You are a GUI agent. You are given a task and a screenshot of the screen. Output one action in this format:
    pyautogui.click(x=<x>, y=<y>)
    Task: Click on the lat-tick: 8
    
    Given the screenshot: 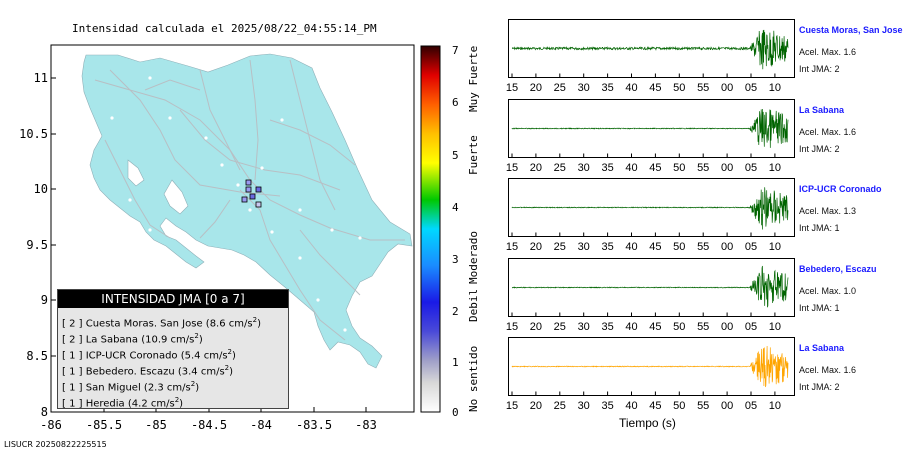 What is the action you would take?
    pyautogui.click(x=44, y=412)
    